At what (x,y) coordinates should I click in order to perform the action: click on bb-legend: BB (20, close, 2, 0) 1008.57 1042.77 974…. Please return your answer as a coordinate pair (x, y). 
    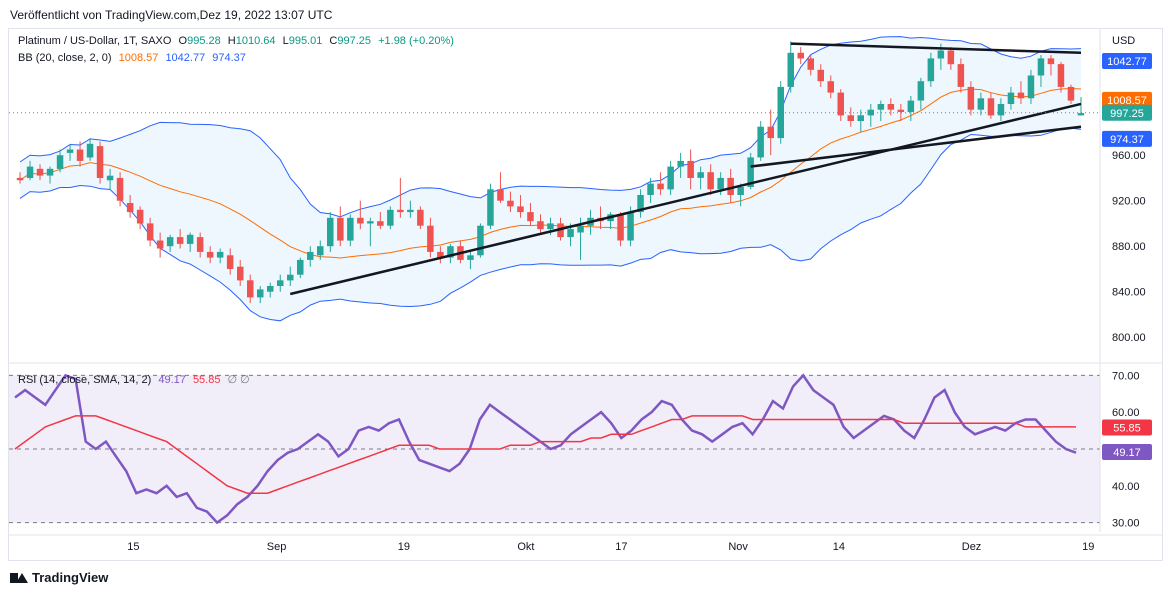
    Looking at the image, I should click on (134, 58).